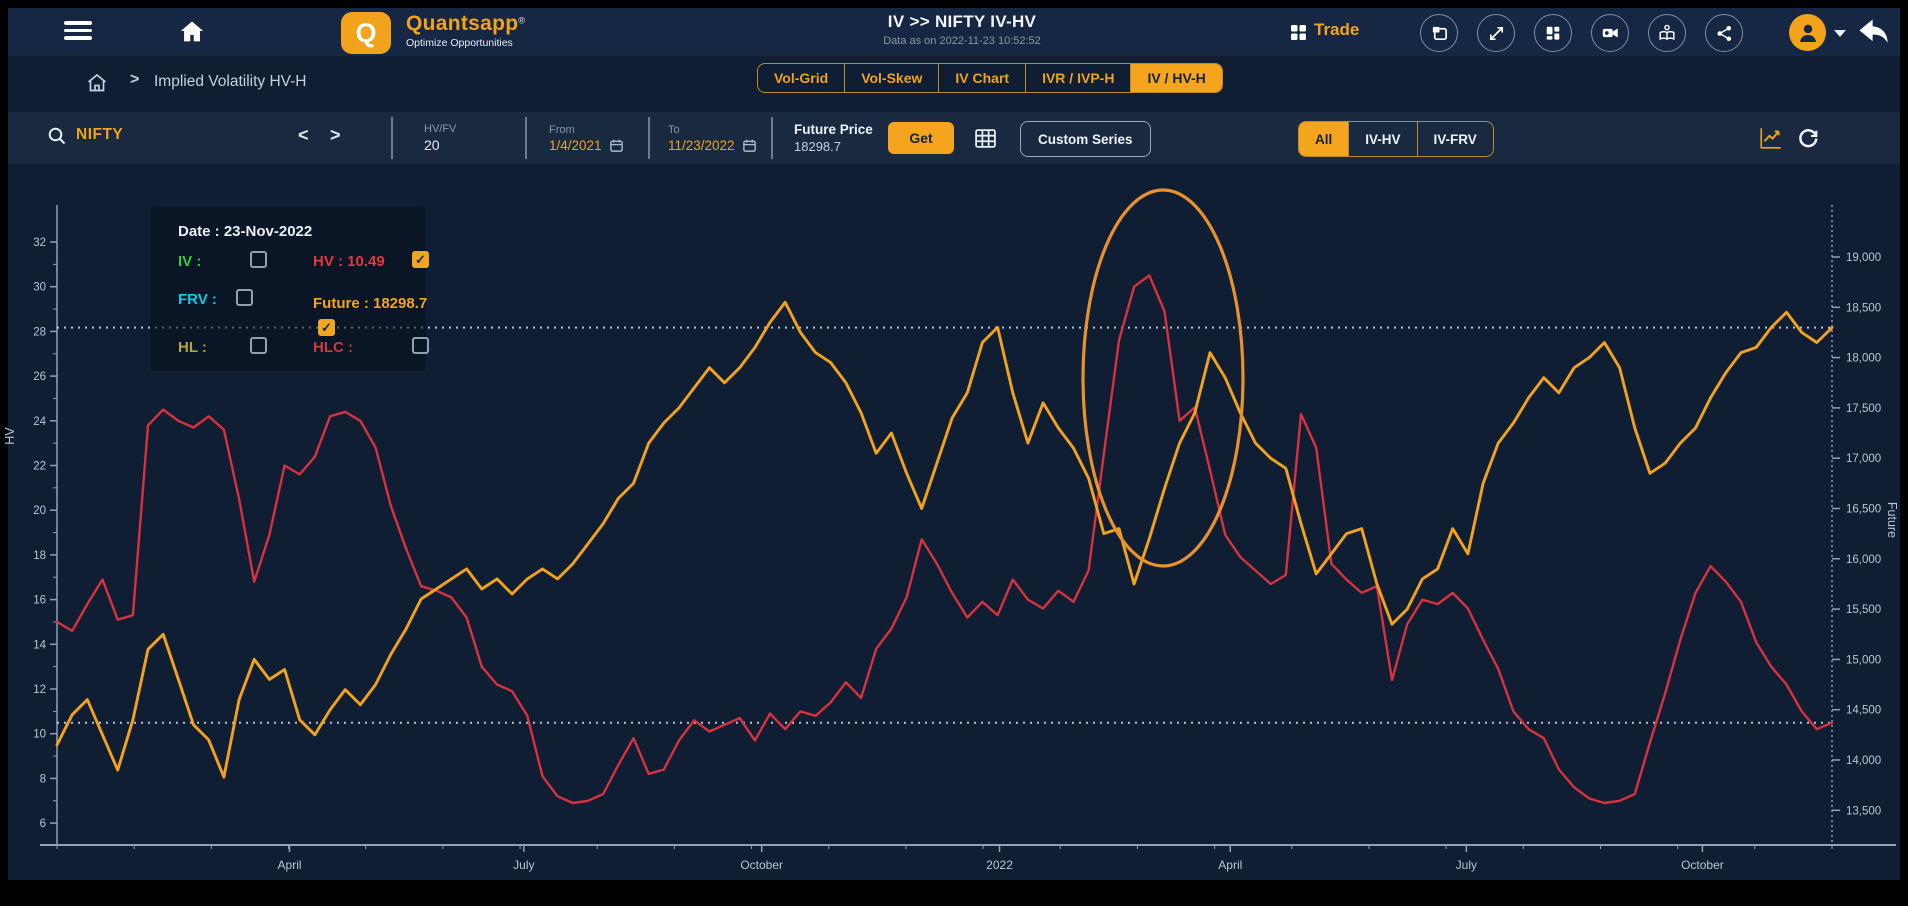  I want to click on legend-hlc-label: HLC :, so click(333, 347).